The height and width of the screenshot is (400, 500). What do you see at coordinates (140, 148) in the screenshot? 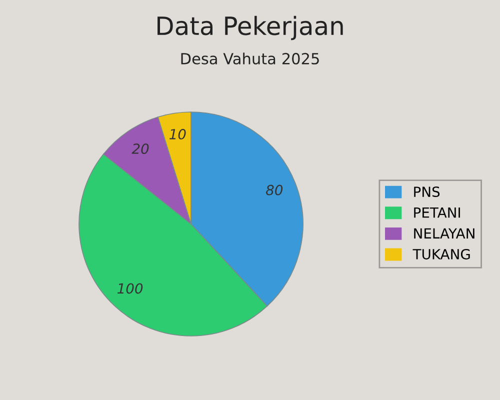
I see `data-label: 20` at bounding box center [140, 148].